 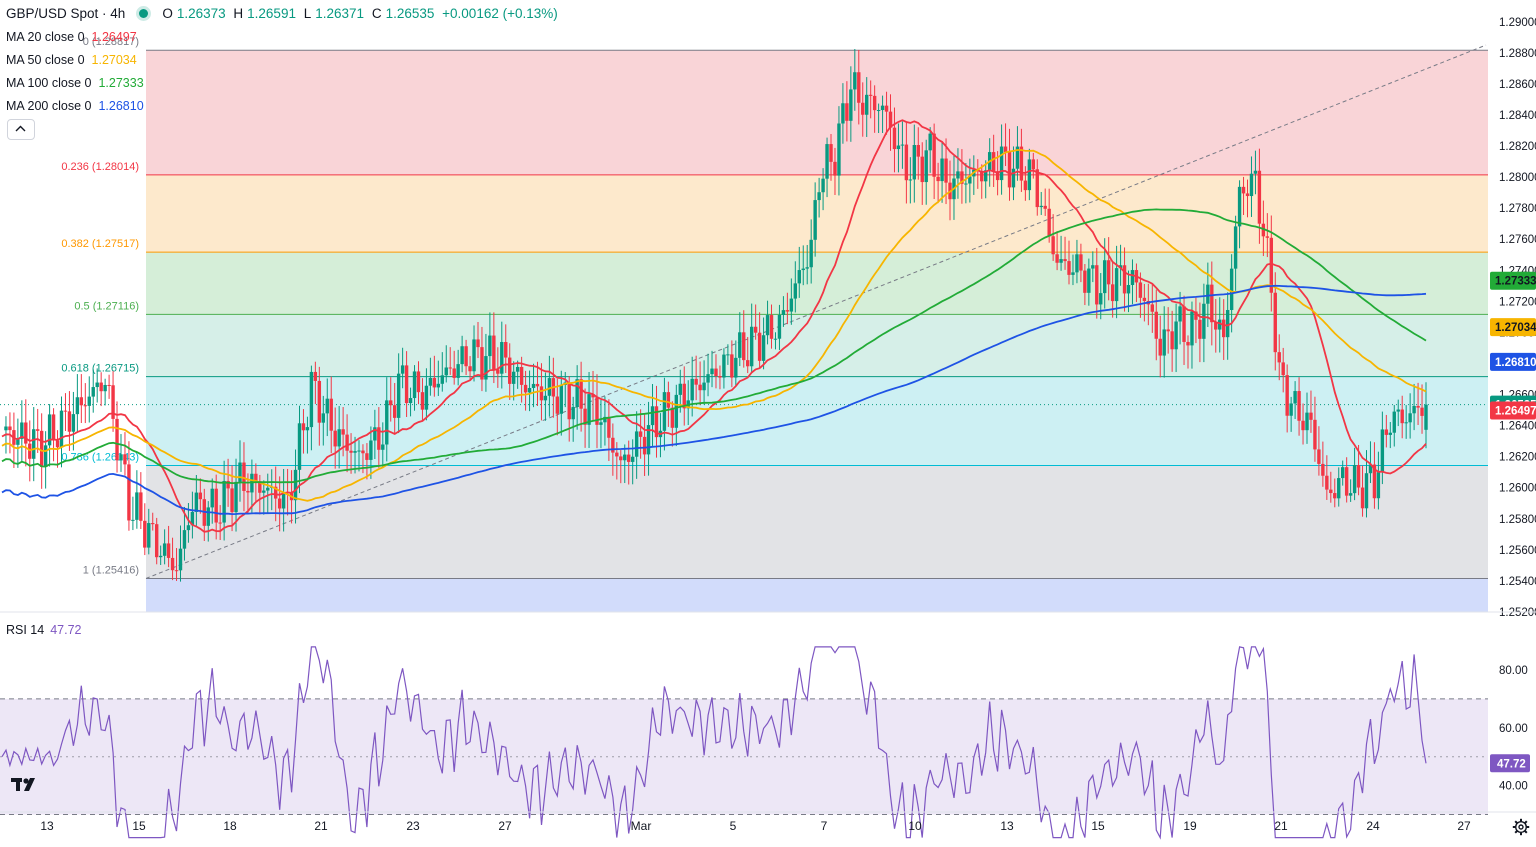 I want to click on rsi-label: RSI 14, so click(x=25, y=630).